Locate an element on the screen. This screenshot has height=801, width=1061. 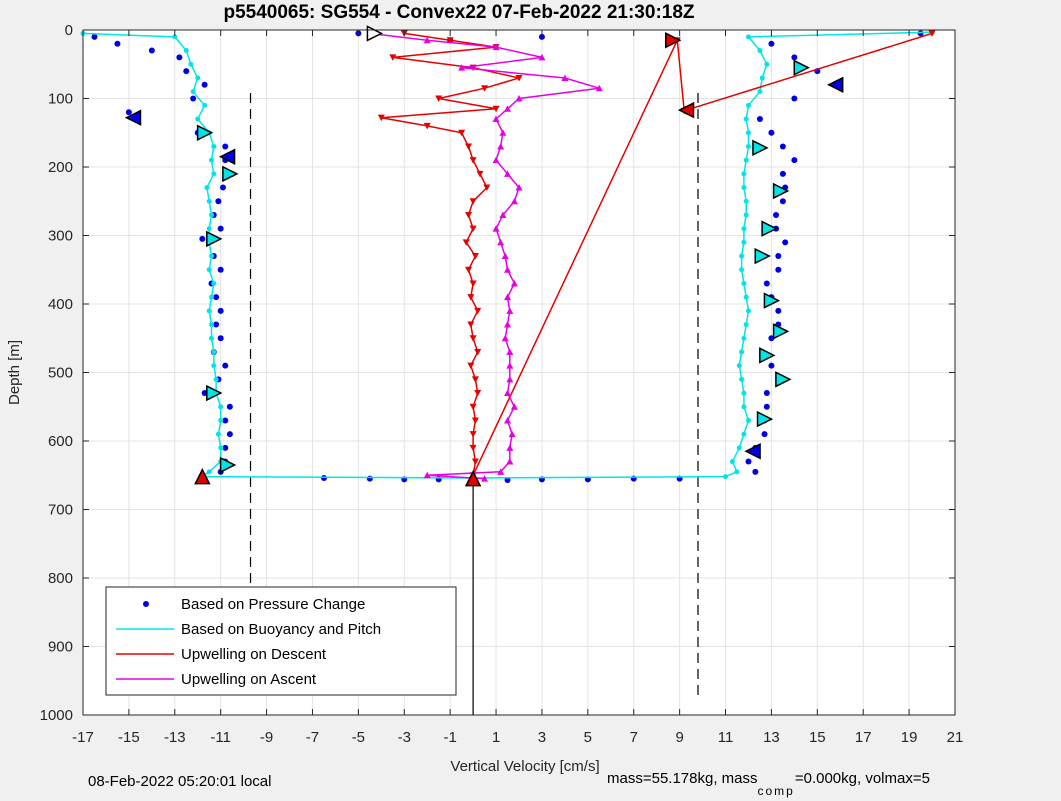
y-tick-label: 200 is located at coordinates (60, 167).